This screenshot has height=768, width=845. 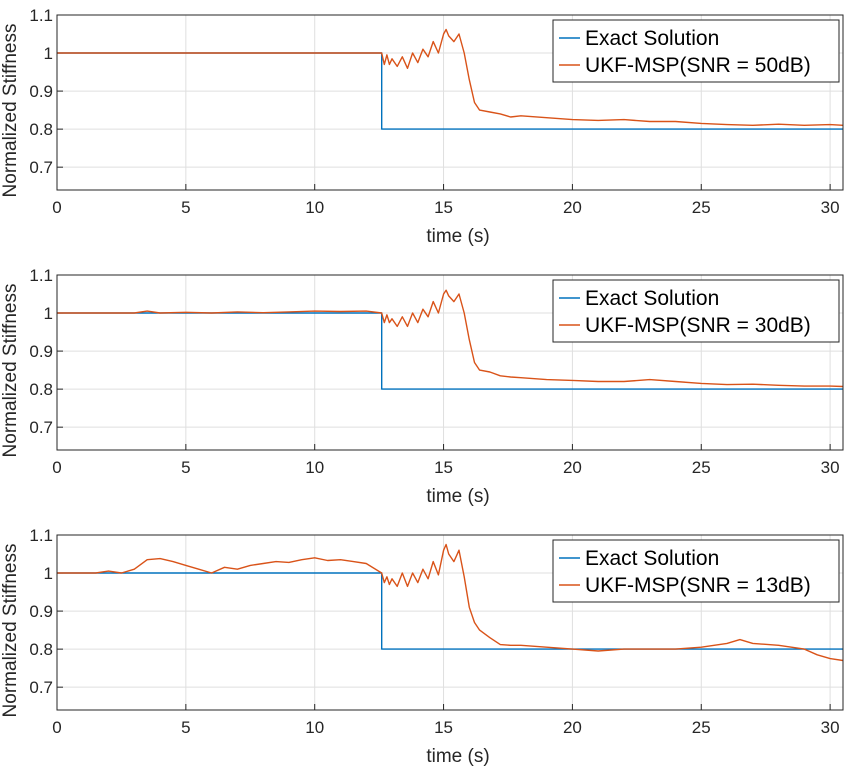 I want to click on legend: Exact Solution UKF-MSP(SNR = 50dB), so click(x=696, y=51).